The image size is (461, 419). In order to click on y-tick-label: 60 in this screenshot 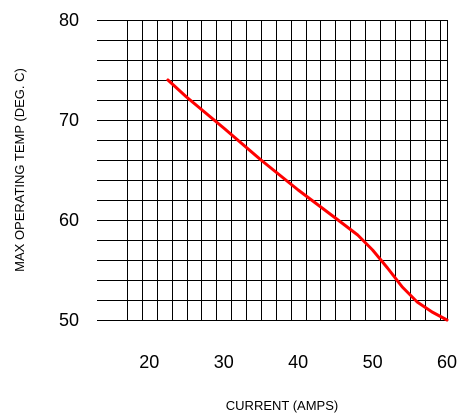, I will do `click(69, 220)`.